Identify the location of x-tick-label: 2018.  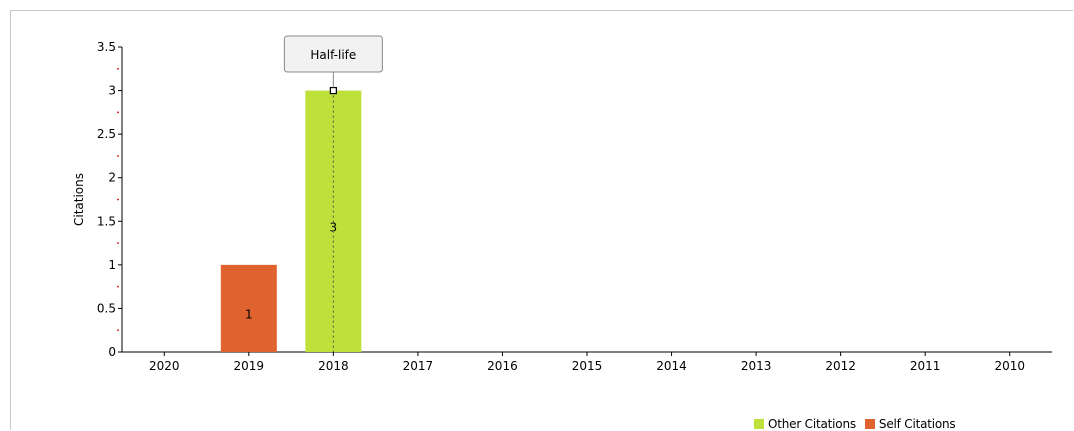
(333, 366).